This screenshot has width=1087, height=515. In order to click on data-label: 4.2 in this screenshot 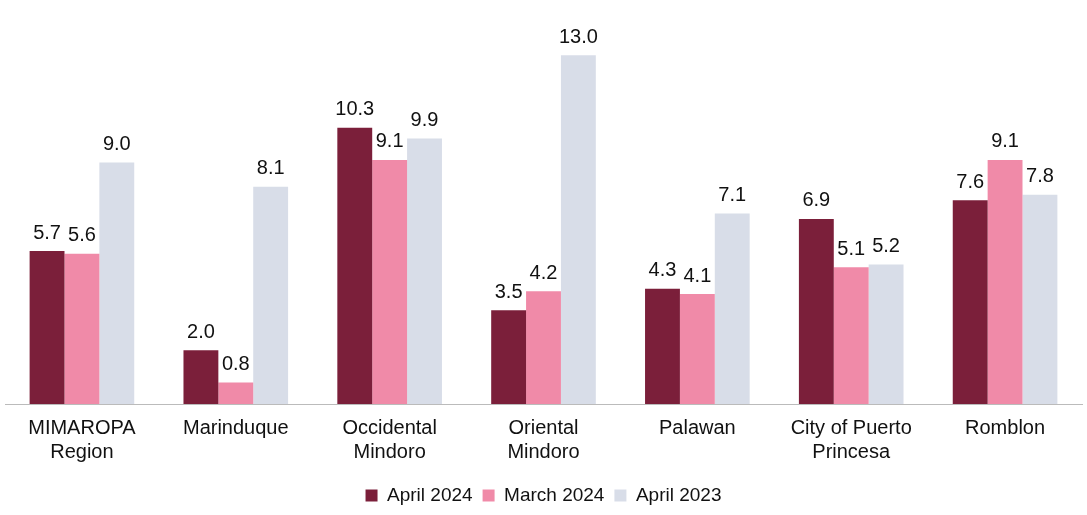, I will do `click(543, 271)`.